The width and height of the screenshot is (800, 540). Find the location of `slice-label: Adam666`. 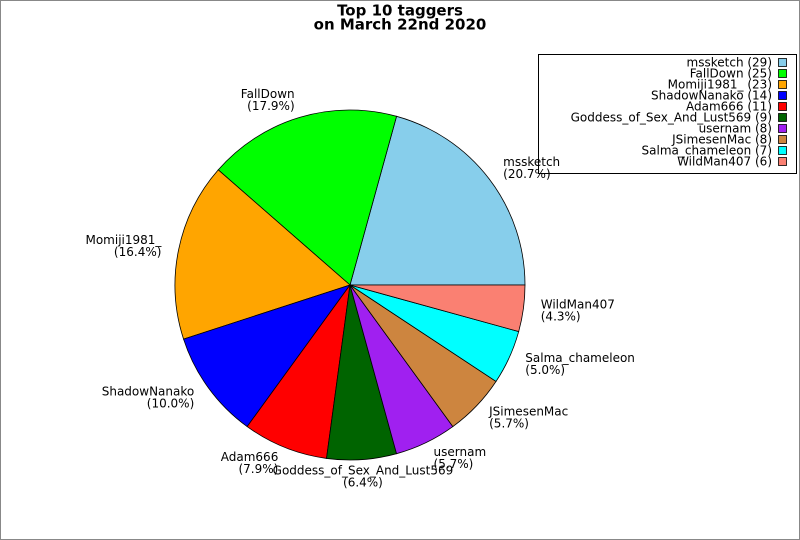

slice-label: Adam666 is located at coordinates (250, 457).